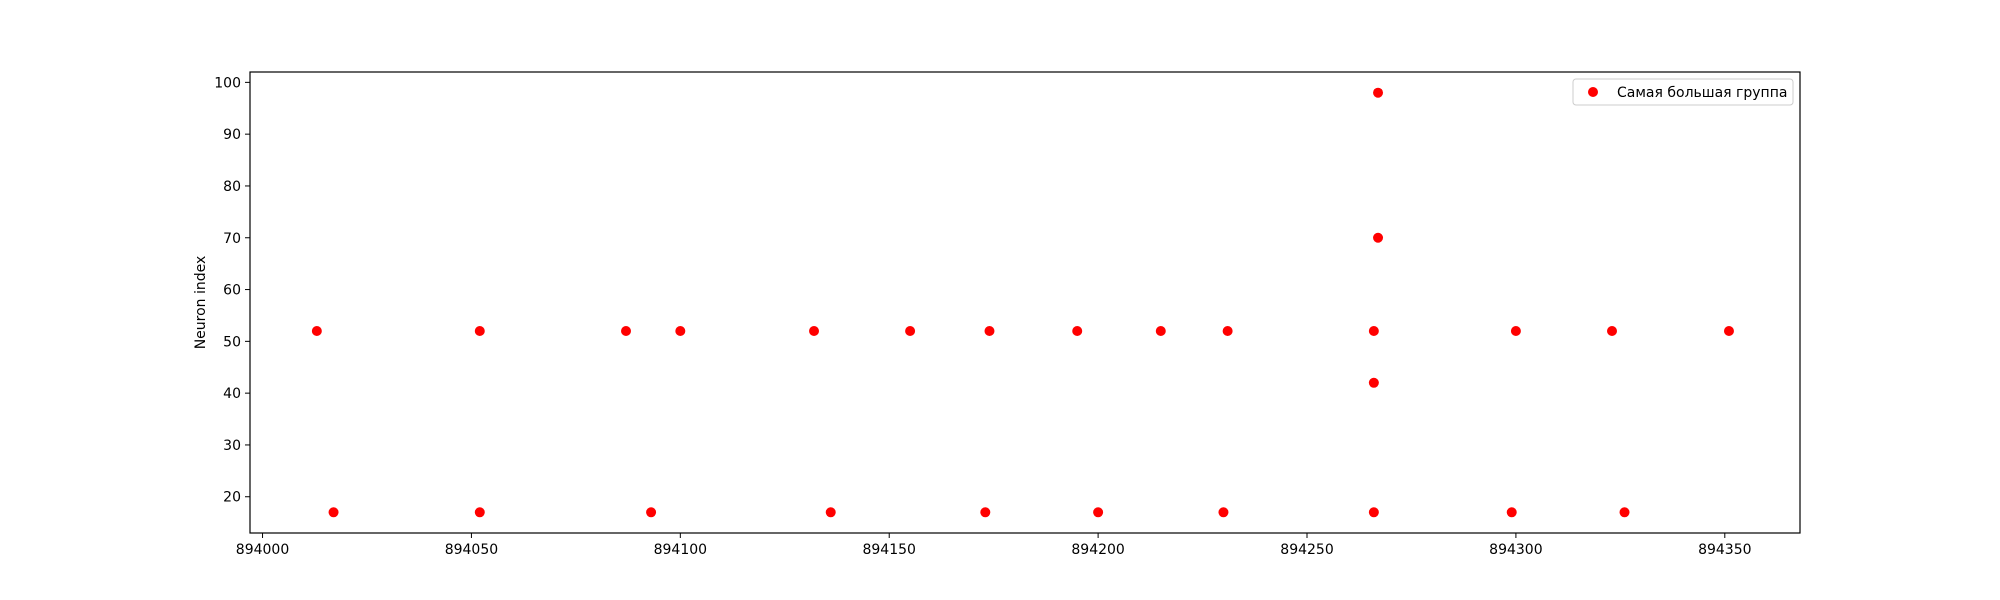 Image resolution: width=2000 pixels, height=600 pixels. I want to click on y-tick-label: 40, so click(232, 394).